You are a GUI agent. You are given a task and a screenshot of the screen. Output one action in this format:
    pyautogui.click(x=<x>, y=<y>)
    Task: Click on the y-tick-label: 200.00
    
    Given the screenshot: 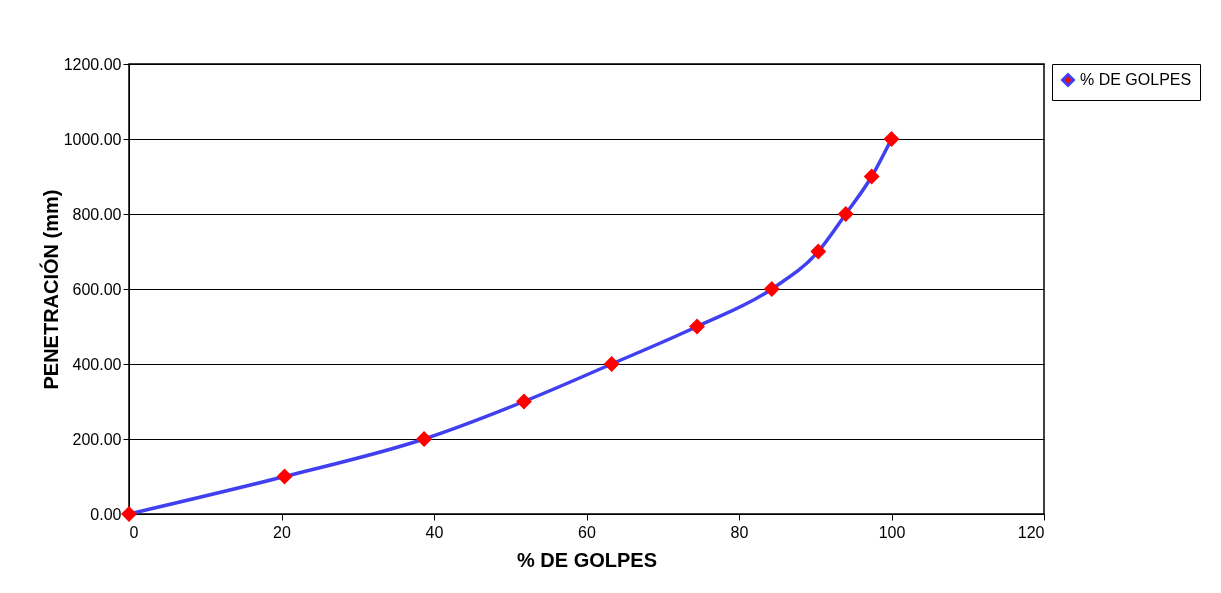 What is the action you would take?
    pyautogui.click(x=97, y=439)
    